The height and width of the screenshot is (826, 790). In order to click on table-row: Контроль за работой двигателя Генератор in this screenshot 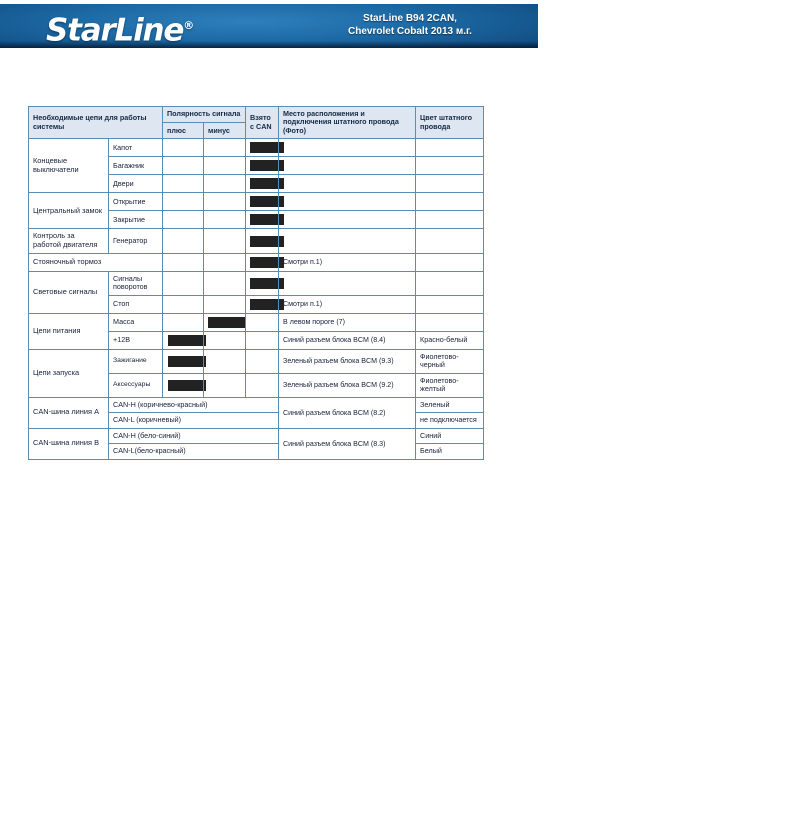, I will do `click(256, 241)`.